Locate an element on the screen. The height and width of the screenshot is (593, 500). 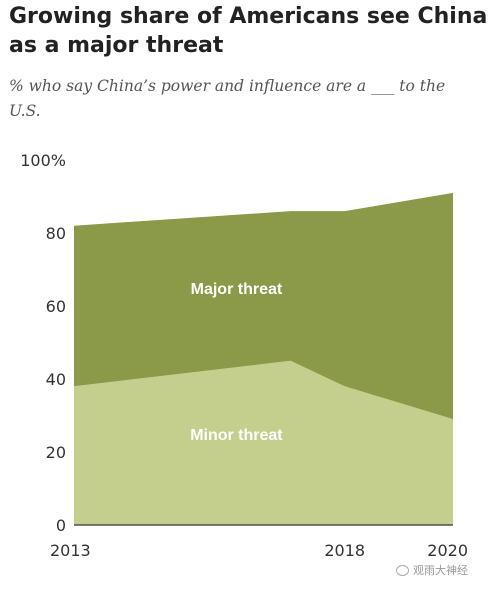
watermark: 观雨大神经 is located at coordinates (432, 570).